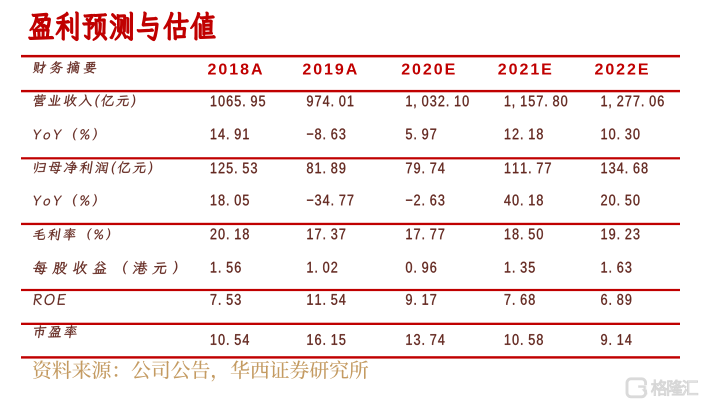  I want to click on svg-text: 2020E, so click(429, 69).